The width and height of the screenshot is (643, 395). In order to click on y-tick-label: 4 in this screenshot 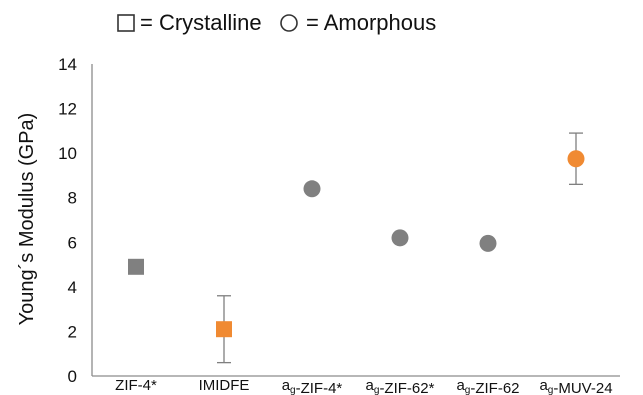, I will do `click(72, 287)`.